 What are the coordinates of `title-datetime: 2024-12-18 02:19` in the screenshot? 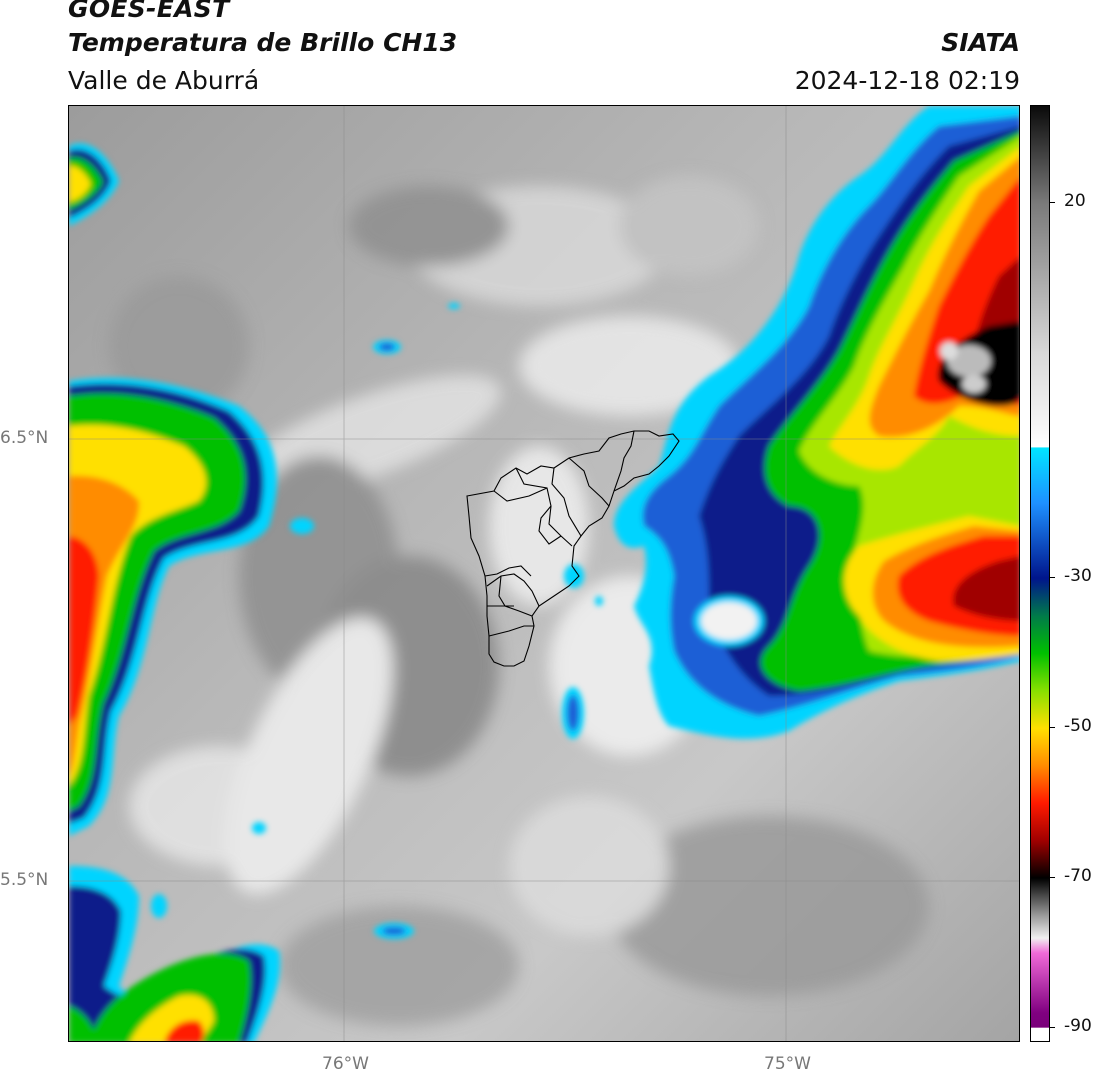 It's located at (907, 80).